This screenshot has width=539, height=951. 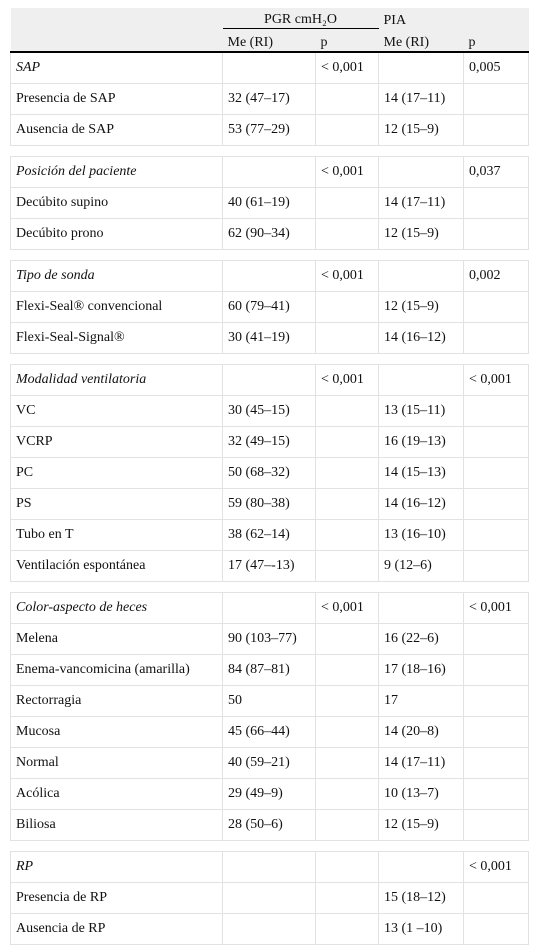 I want to click on me-pgr: 32 (47–17), so click(x=269, y=99).